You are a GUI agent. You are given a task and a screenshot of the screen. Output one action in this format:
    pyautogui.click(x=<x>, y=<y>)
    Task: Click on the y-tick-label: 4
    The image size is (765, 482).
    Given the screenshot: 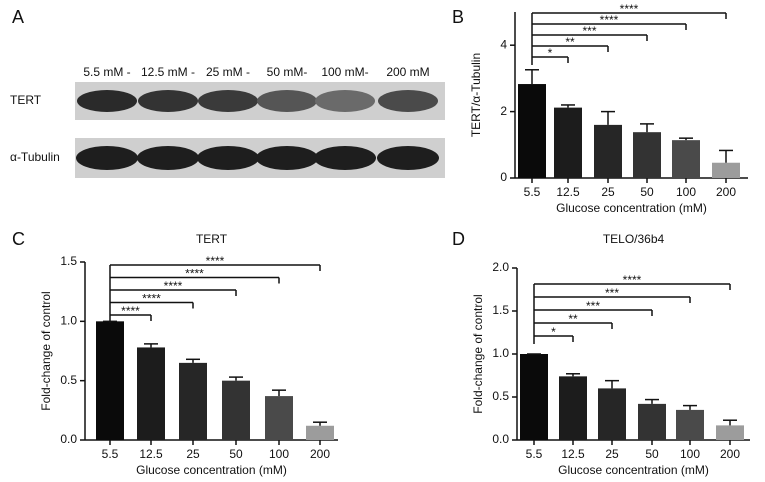 What is the action you would take?
    pyautogui.click(x=503, y=44)
    